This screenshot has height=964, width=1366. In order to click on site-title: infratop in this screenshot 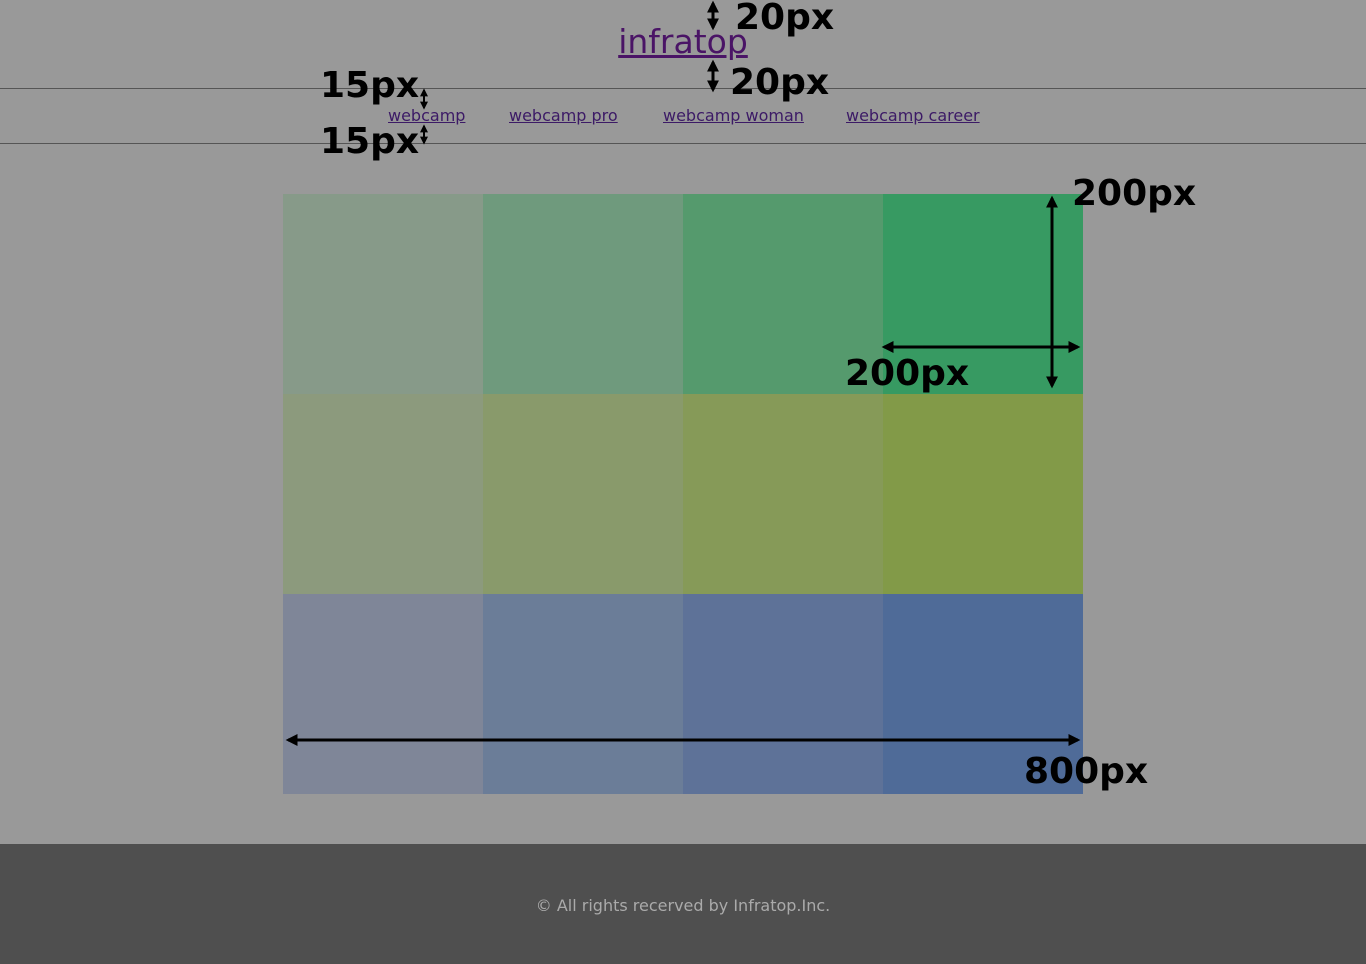, I will do `click(683, 41)`.